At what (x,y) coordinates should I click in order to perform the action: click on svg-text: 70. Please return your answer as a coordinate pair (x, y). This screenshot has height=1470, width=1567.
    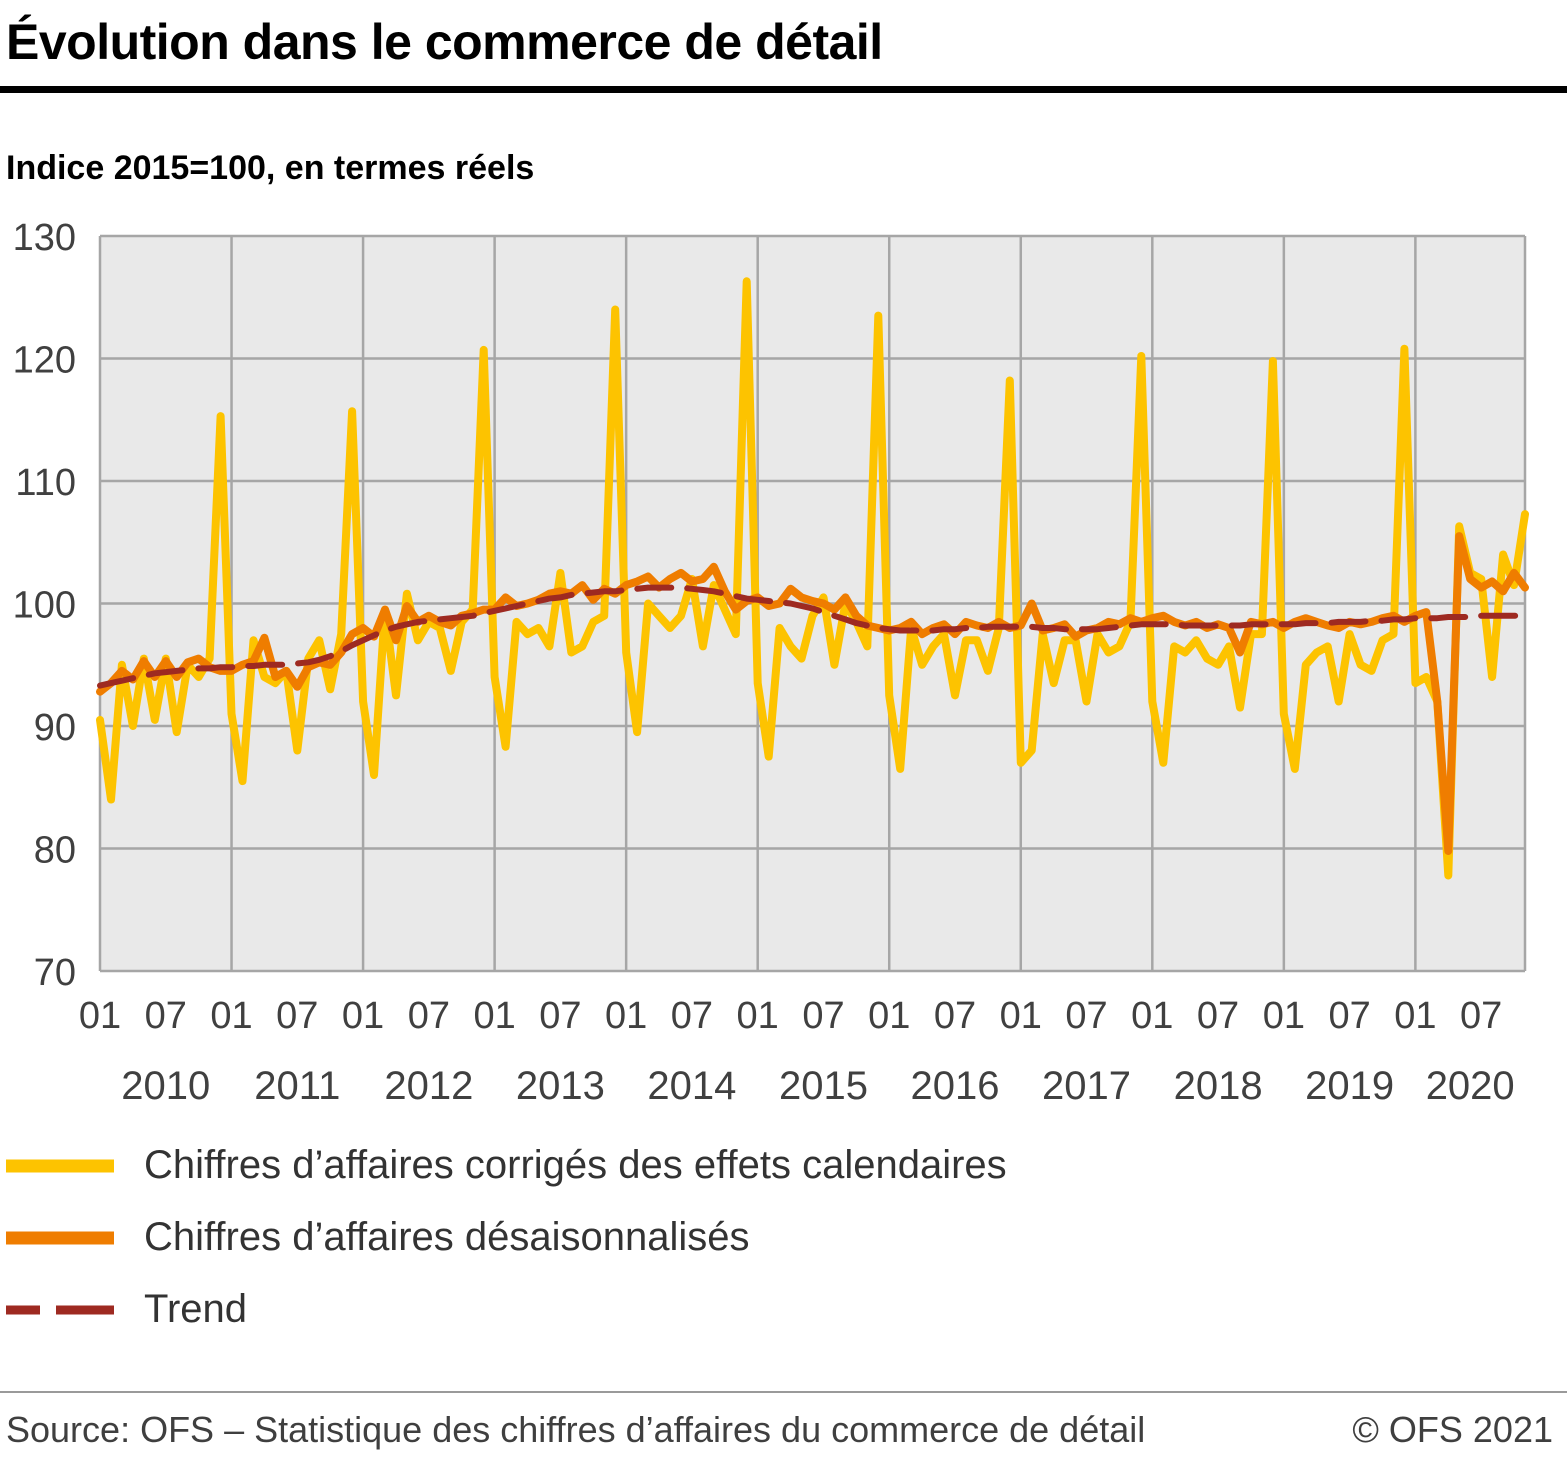
    Looking at the image, I should click on (55, 973).